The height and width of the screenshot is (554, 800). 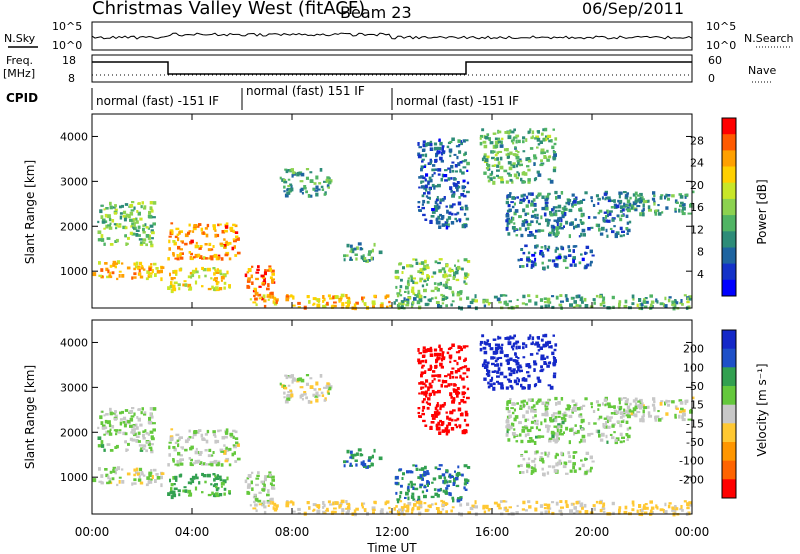 I want to click on cpid-segment-3: normal (fast) -151 IF, so click(x=457, y=101).